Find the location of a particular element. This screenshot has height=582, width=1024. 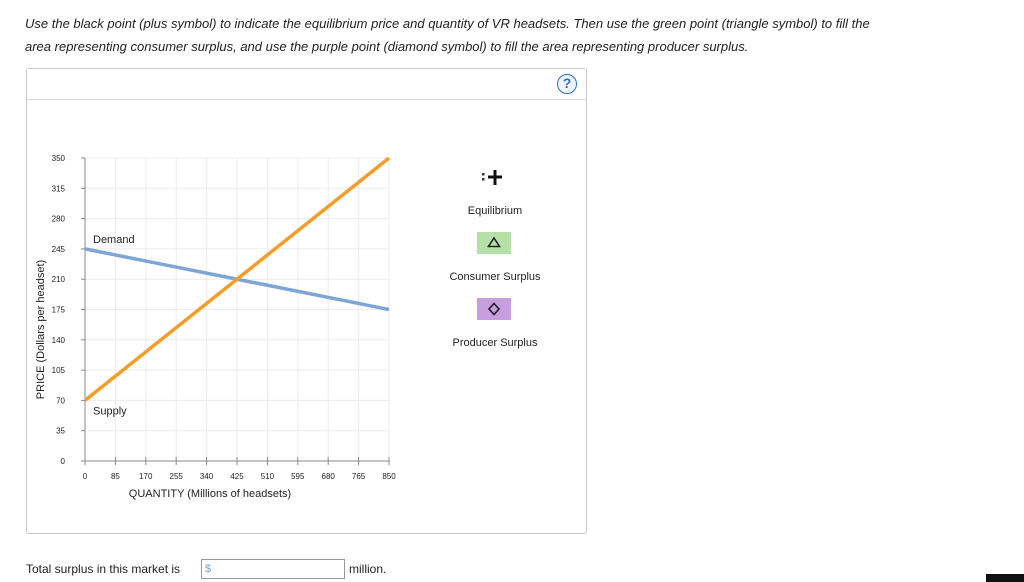

y-tick-label: 315 is located at coordinates (59, 188).